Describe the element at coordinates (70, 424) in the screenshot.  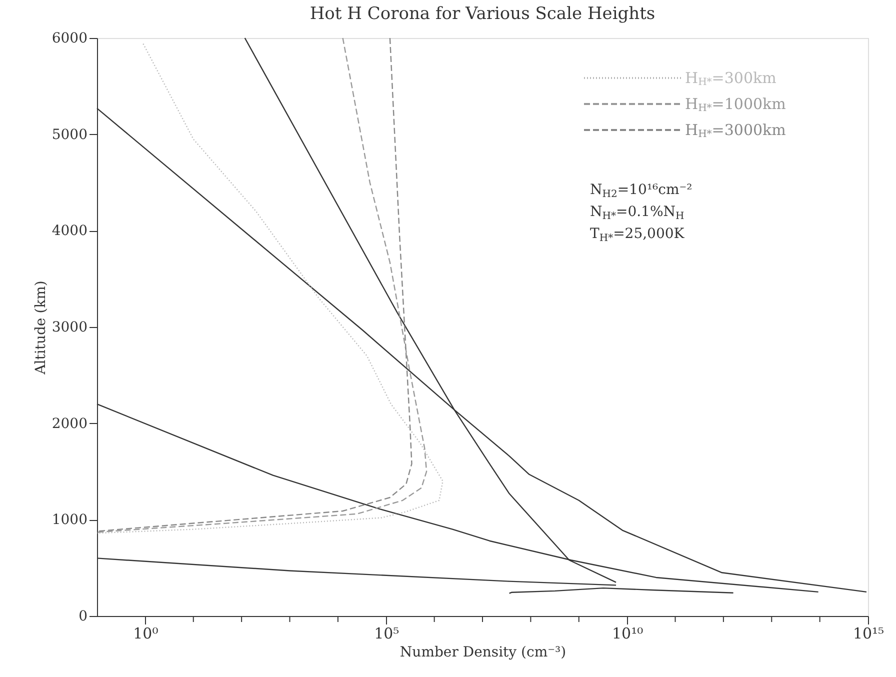
I see `y-tick-label: 2000` at that location.